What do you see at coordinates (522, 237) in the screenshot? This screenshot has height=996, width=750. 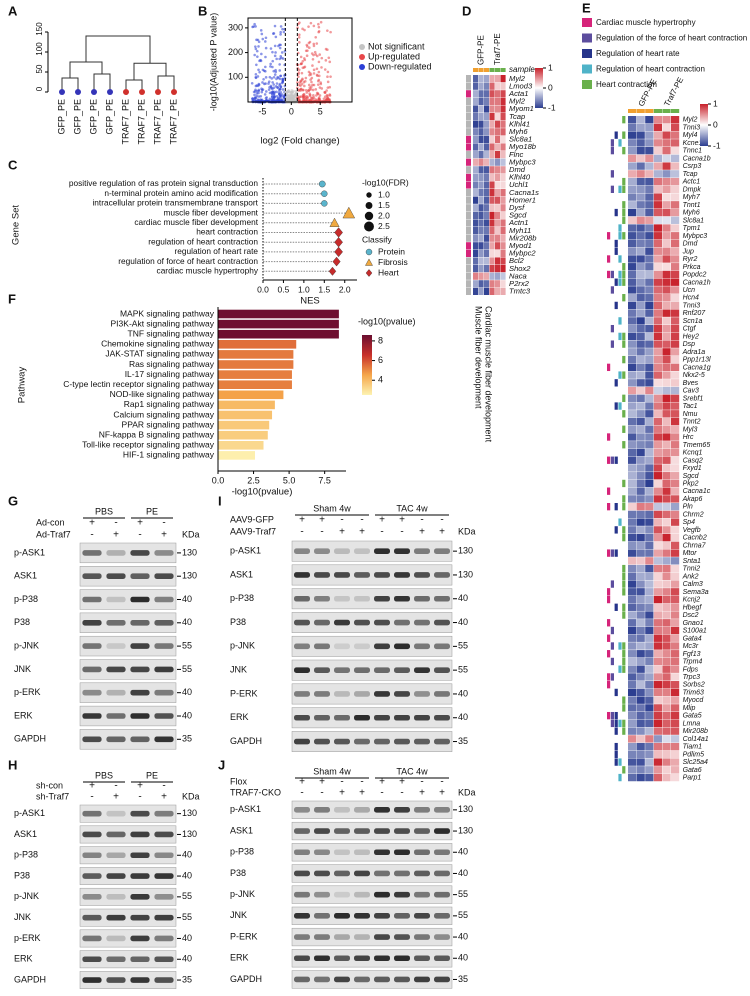 I see `gene-label: Mir208b` at bounding box center [522, 237].